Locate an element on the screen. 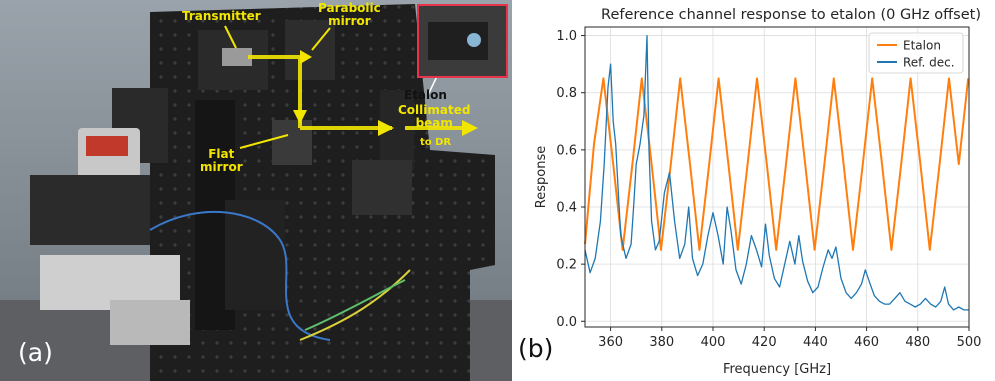 The height and width of the screenshot is (381, 995). controller-label is located at coordinates (107, 146).